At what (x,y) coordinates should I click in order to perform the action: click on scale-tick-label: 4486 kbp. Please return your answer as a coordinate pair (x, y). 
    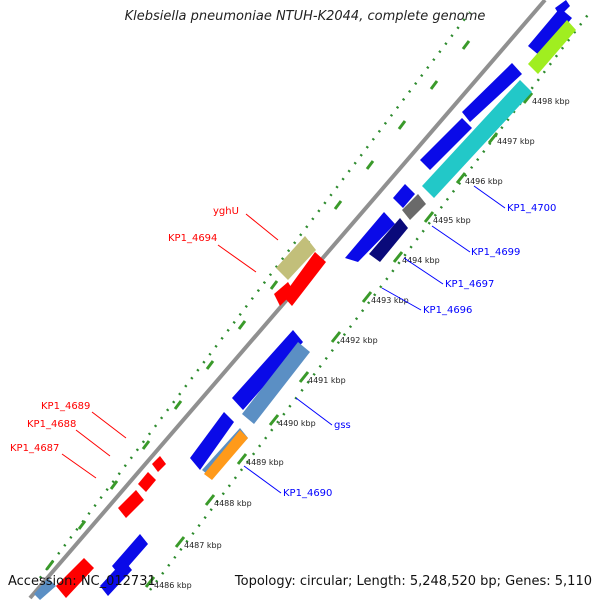
    Looking at the image, I should click on (173, 585).